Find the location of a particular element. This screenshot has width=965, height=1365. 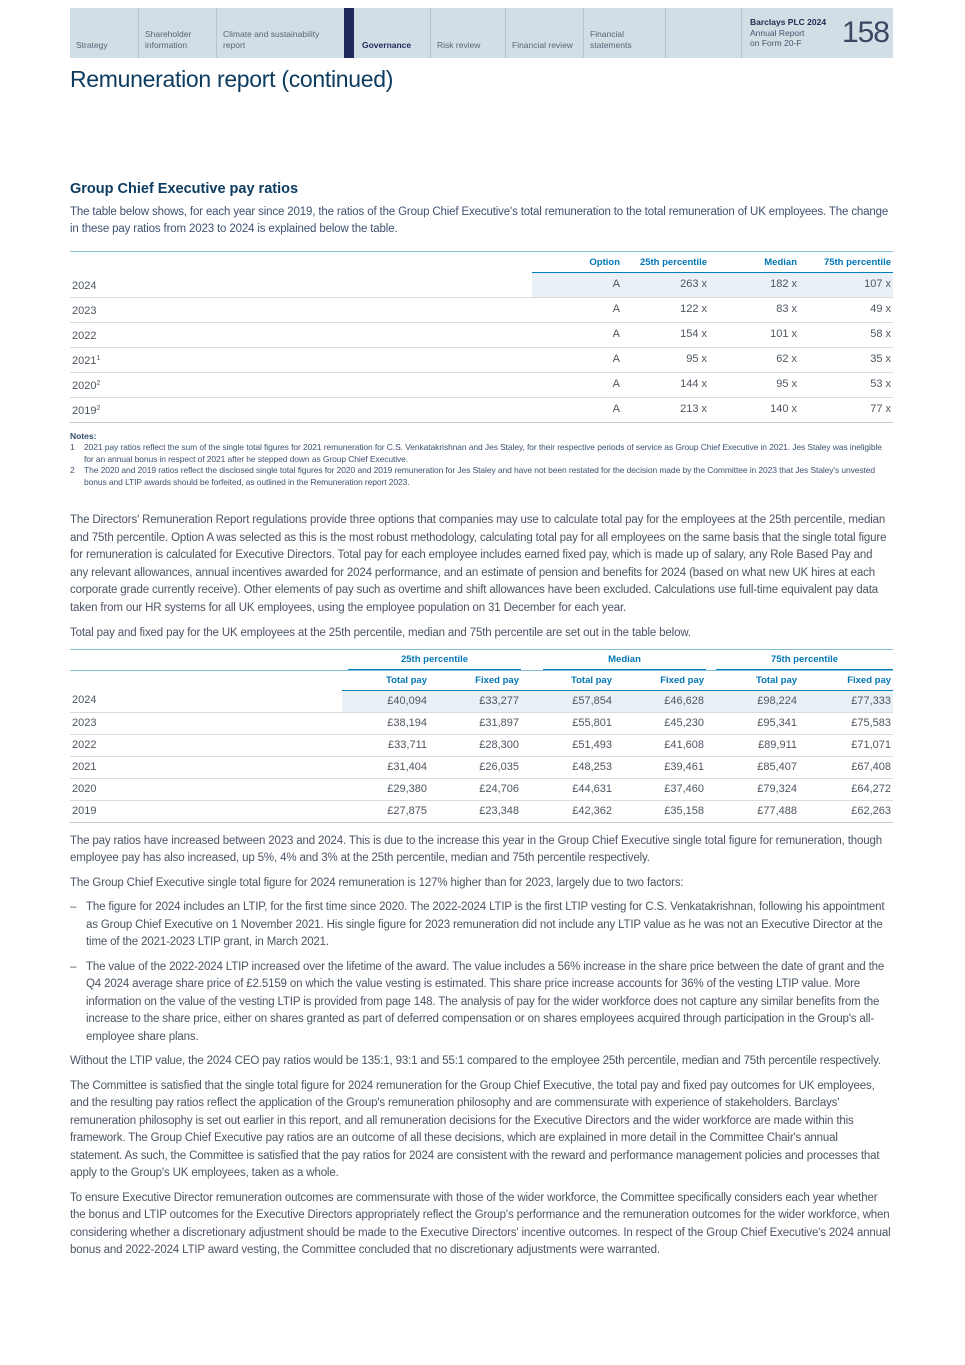

p25-cell: 122 x is located at coordinates (665, 310).